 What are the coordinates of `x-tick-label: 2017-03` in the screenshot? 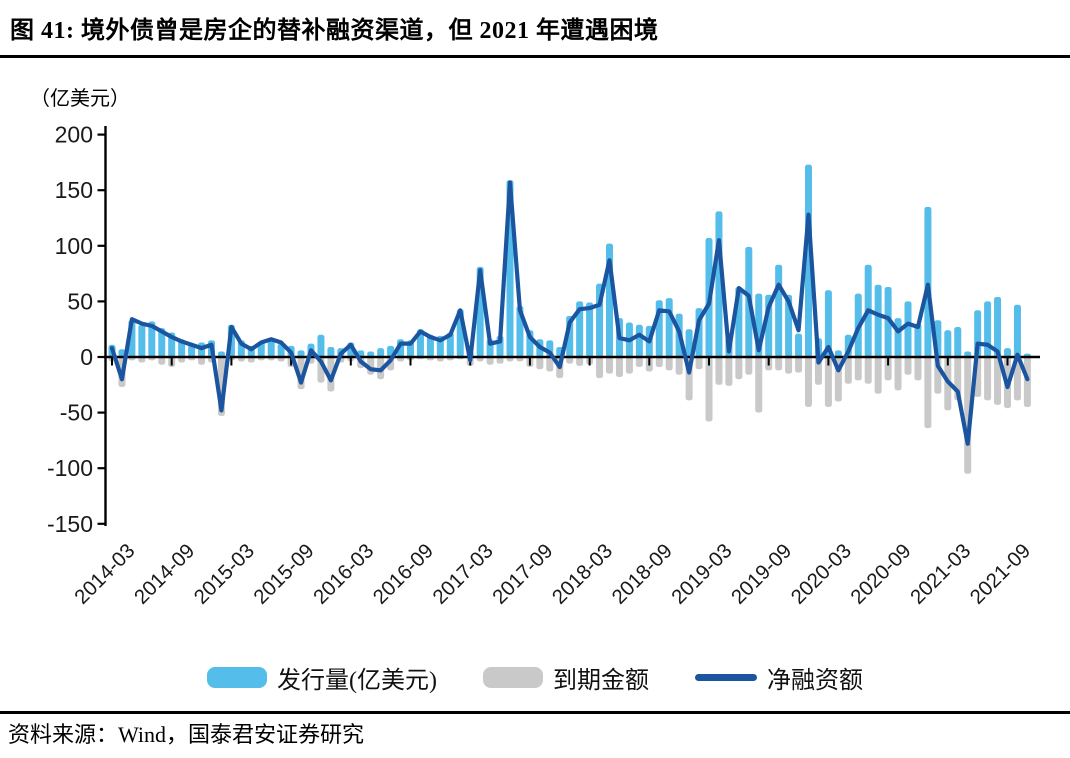 It's located at (462, 573).